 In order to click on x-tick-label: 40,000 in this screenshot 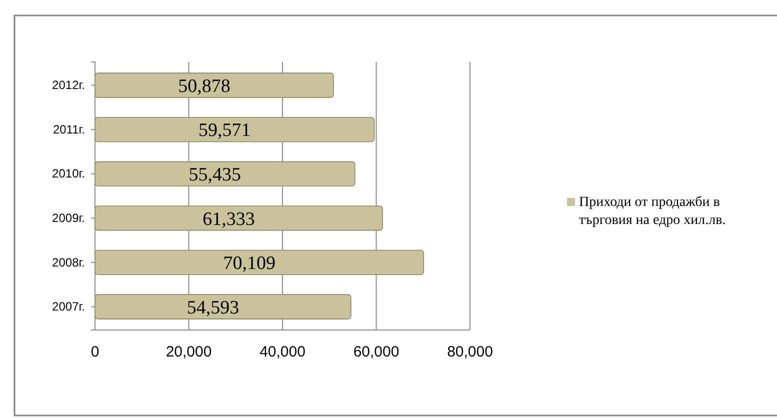, I will do `click(283, 352)`.